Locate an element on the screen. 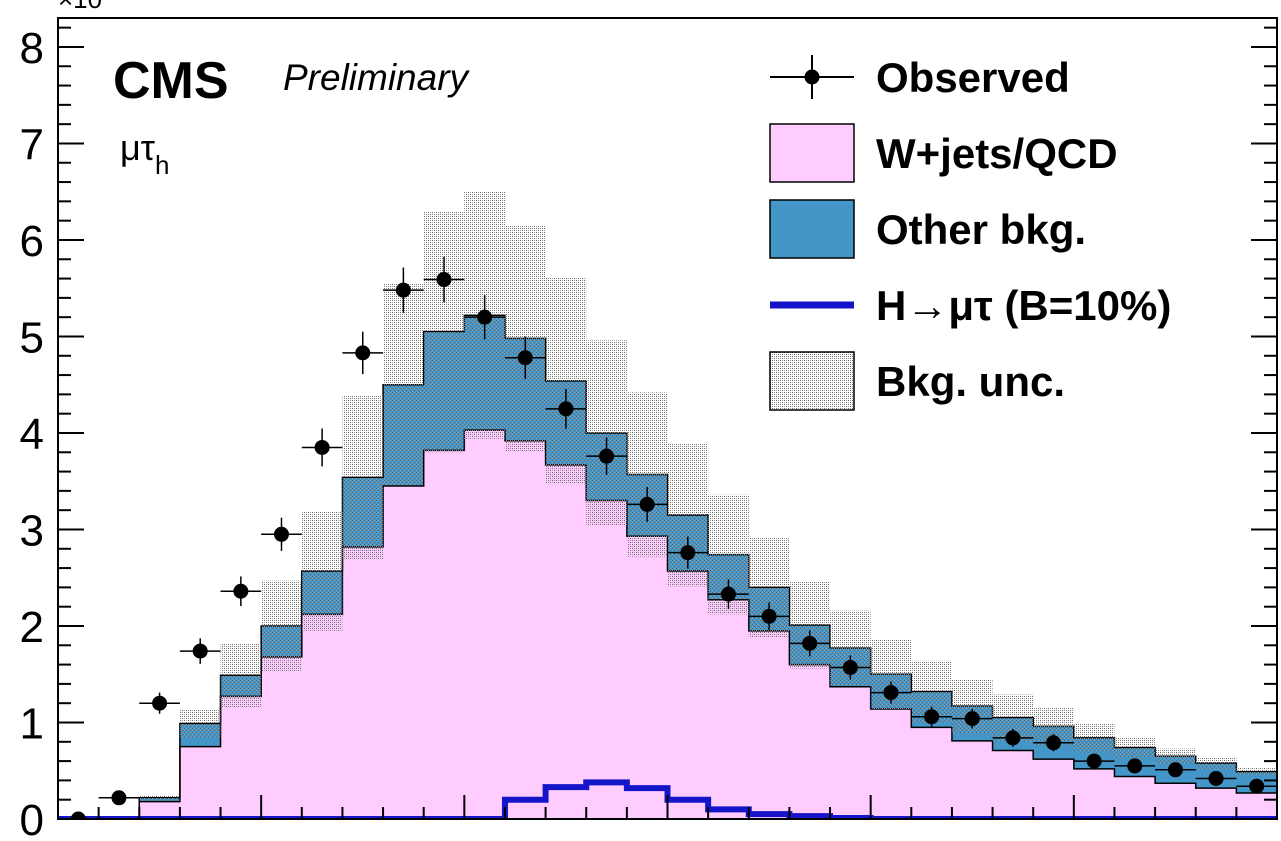 The width and height of the screenshot is (1281, 841). y-axis-exponent: ×10 is located at coordinates (80, 7).